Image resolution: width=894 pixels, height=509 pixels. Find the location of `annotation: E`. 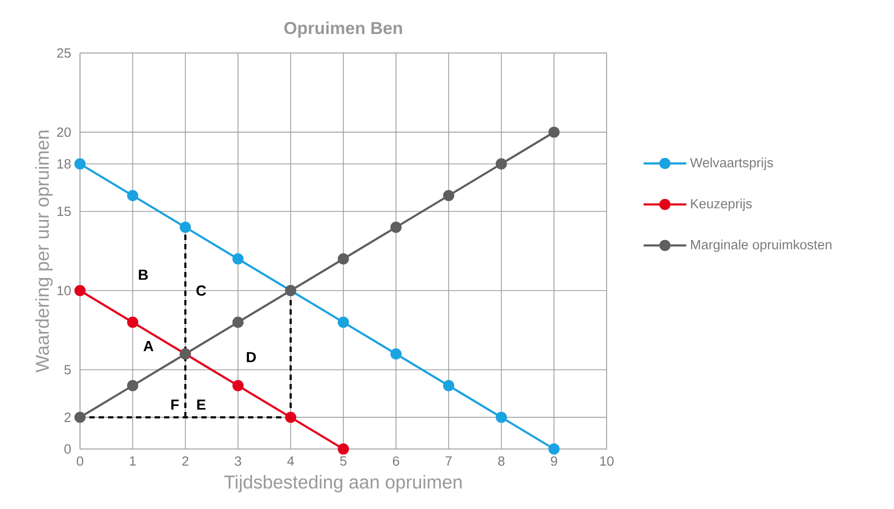

annotation: E is located at coordinates (201, 405).